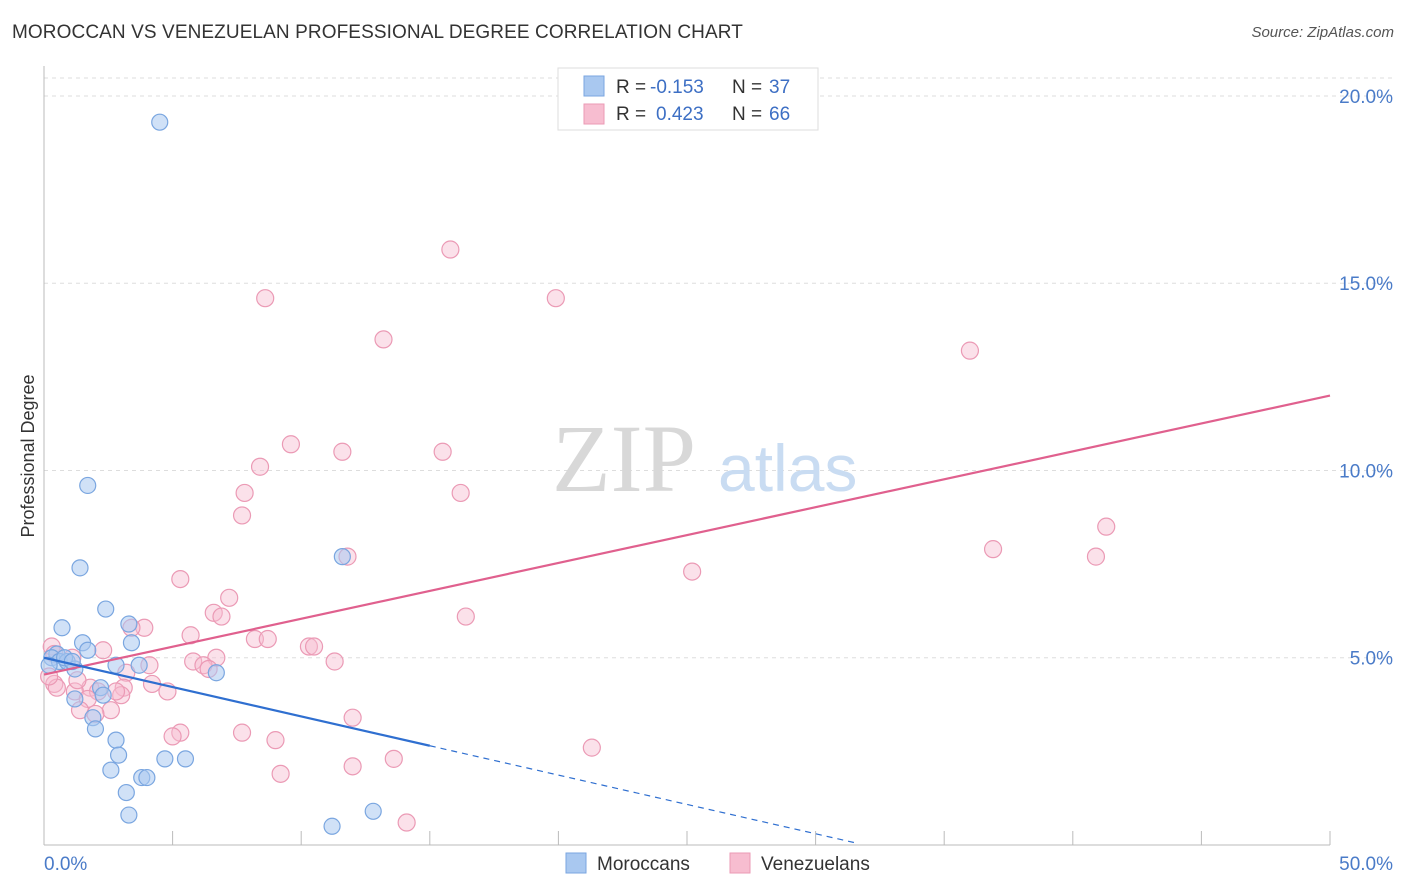  Describe the element at coordinates (237, 701) in the screenshot. I see `moroccan-trend-line` at that location.